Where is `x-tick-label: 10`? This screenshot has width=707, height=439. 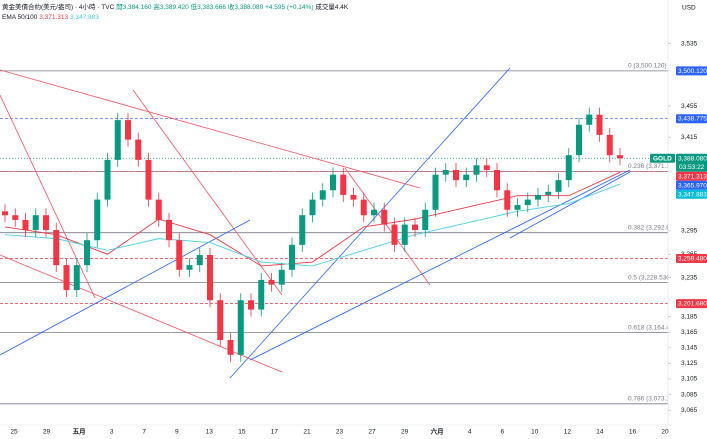
x-tick-label: 10 is located at coordinates (535, 432).